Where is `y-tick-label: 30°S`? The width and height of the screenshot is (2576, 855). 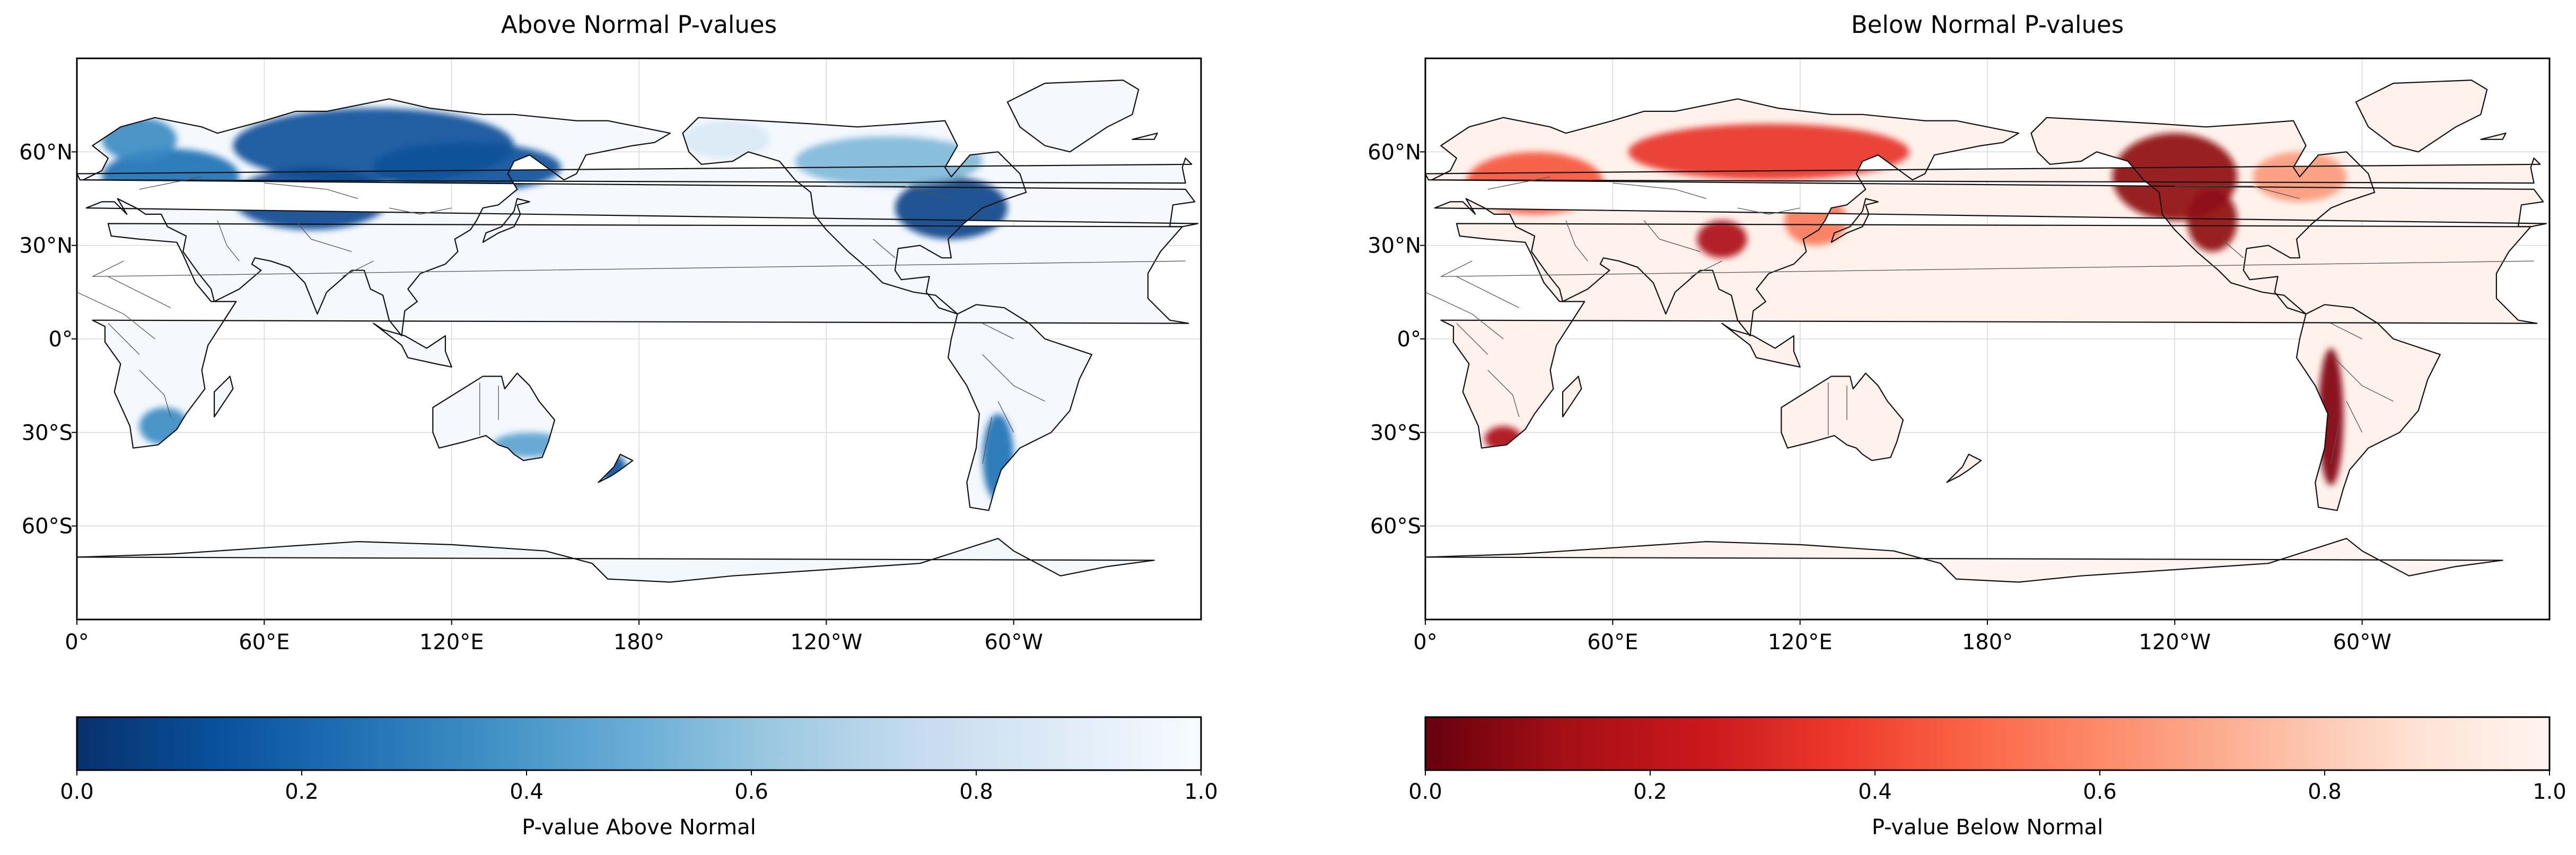 y-tick-label: 30°S is located at coordinates (1395, 433).